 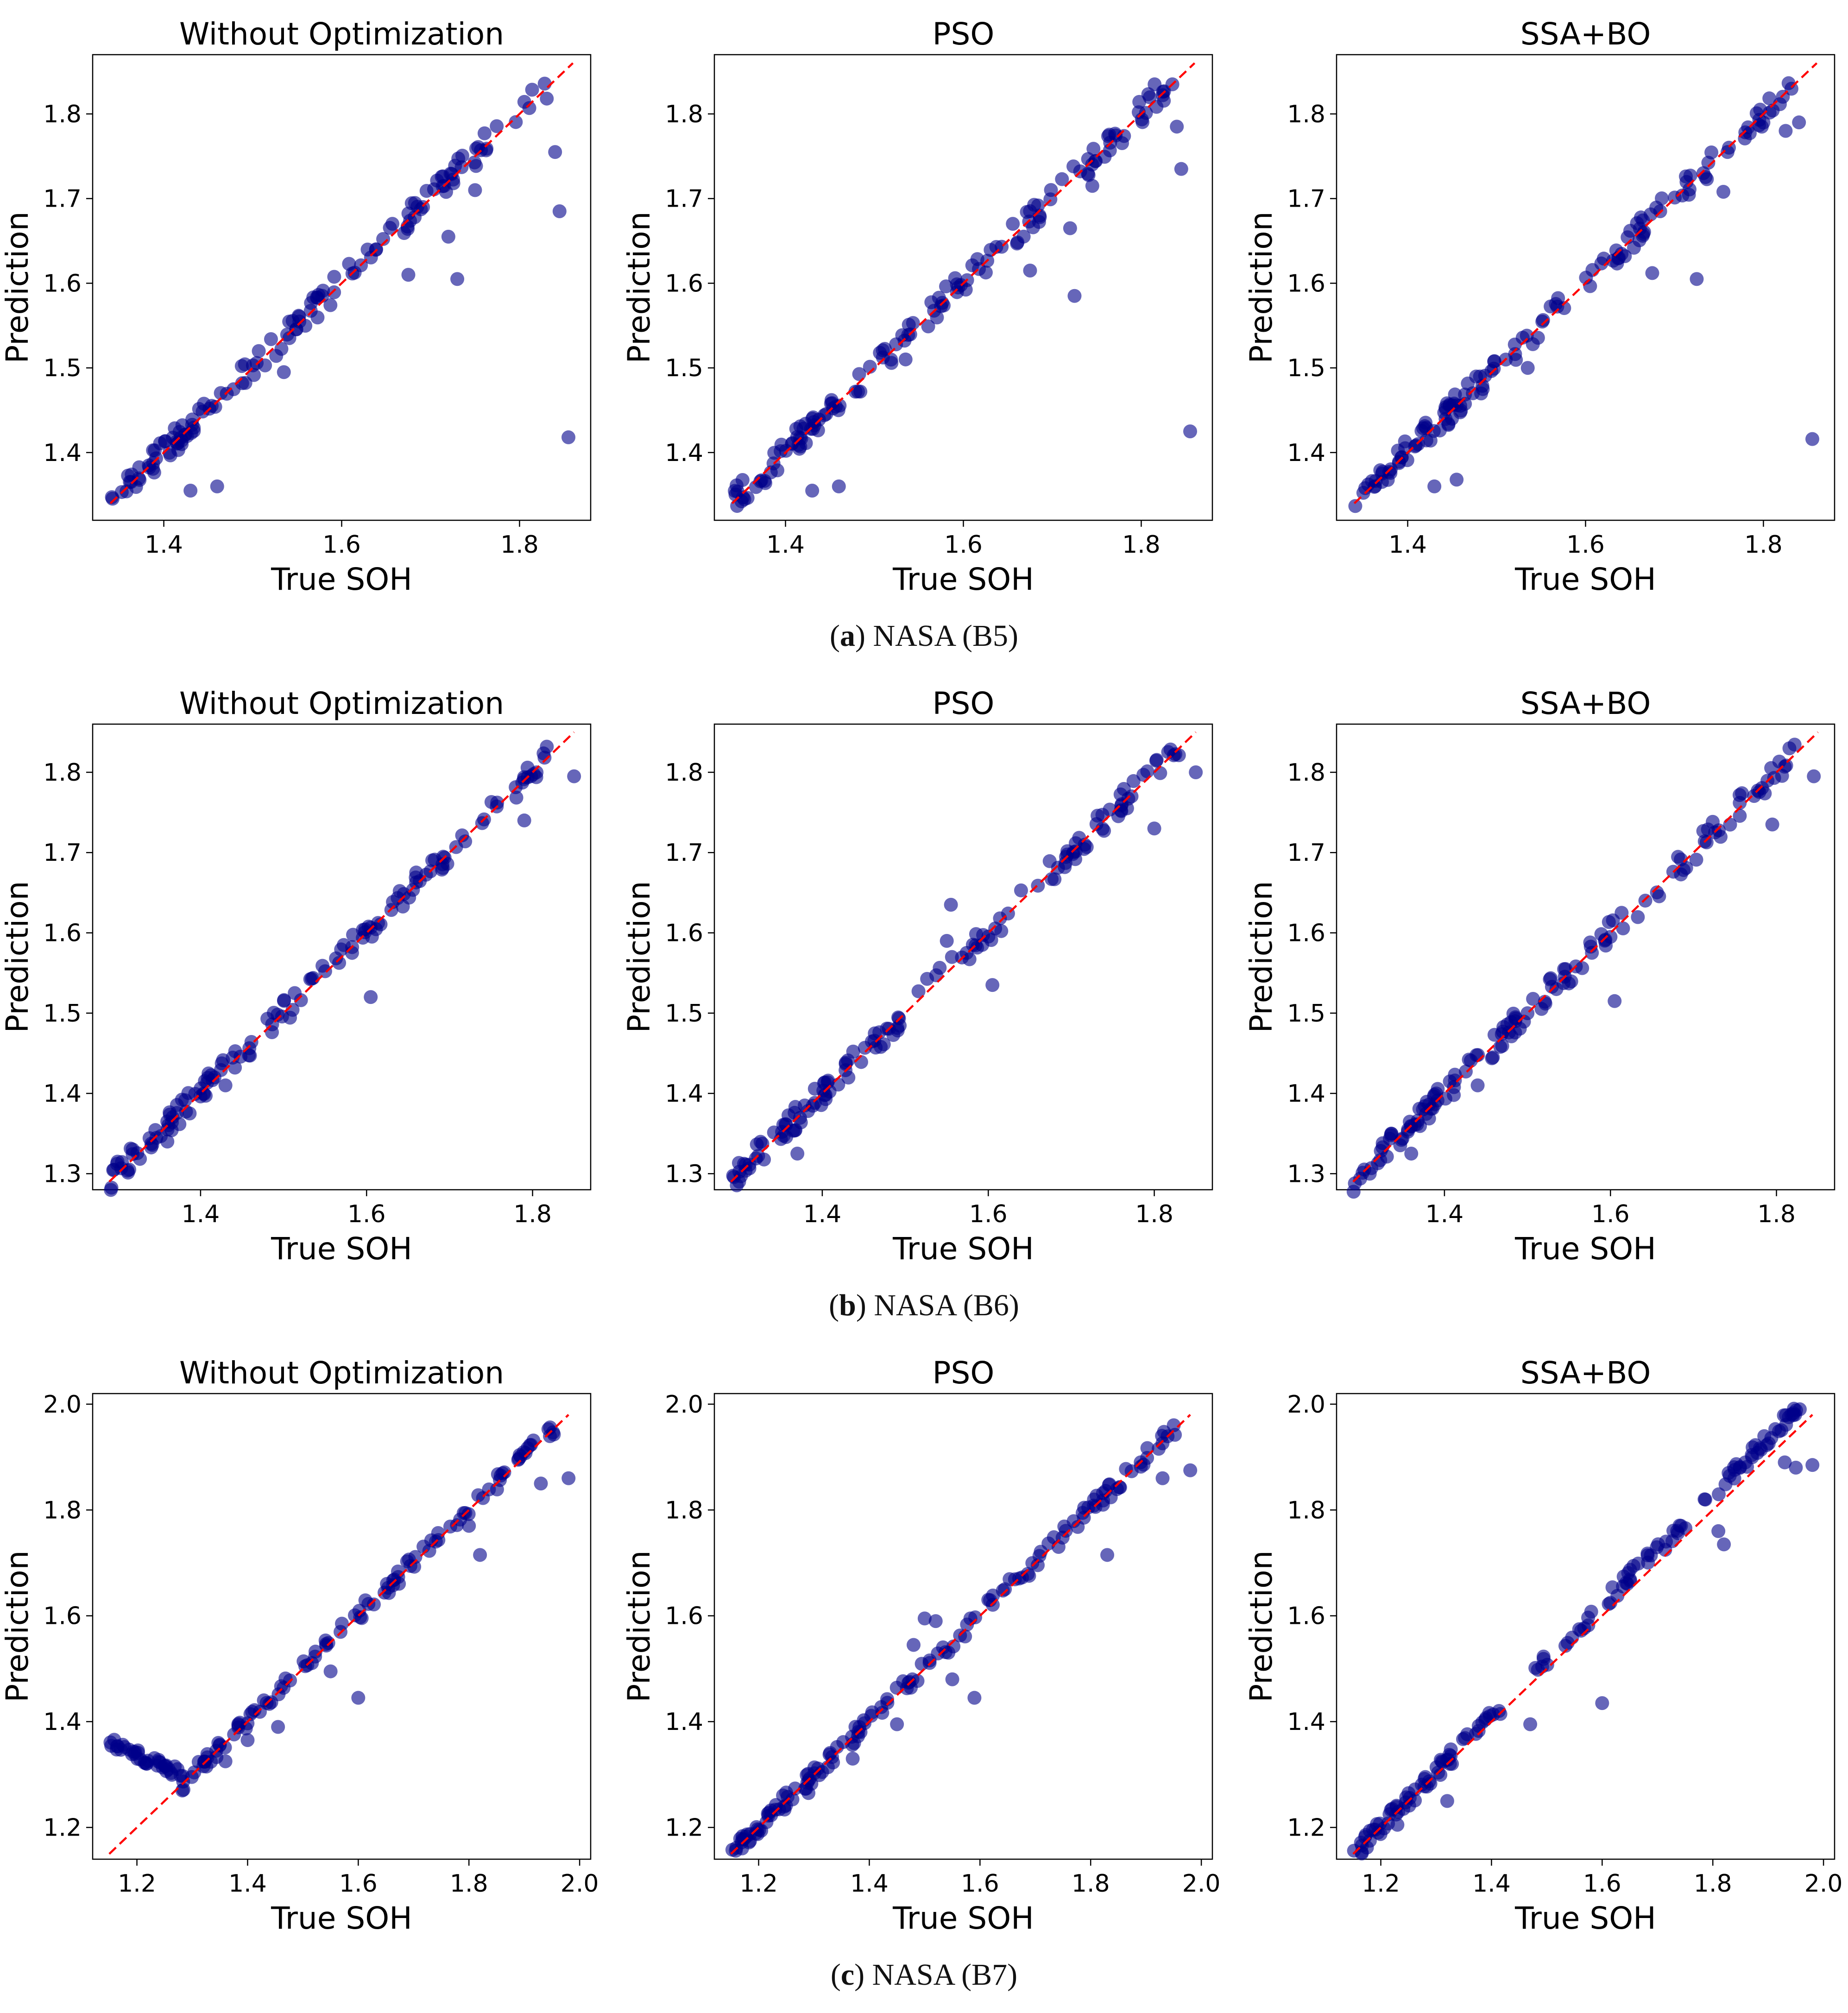 What do you see at coordinates (684, 1616) in the screenshot?
I see `y-tick-label: 1.6` at bounding box center [684, 1616].